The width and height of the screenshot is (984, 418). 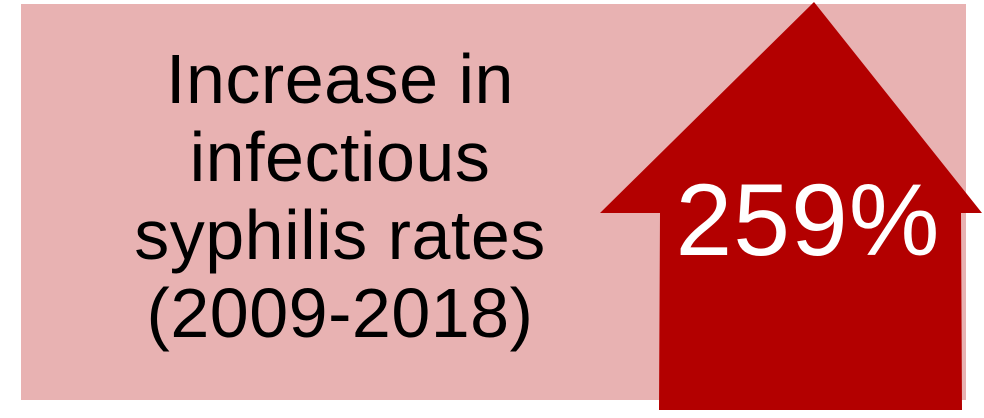 What do you see at coordinates (340, 79) in the screenshot?
I see `headline-line-1: Increase in` at bounding box center [340, 79].